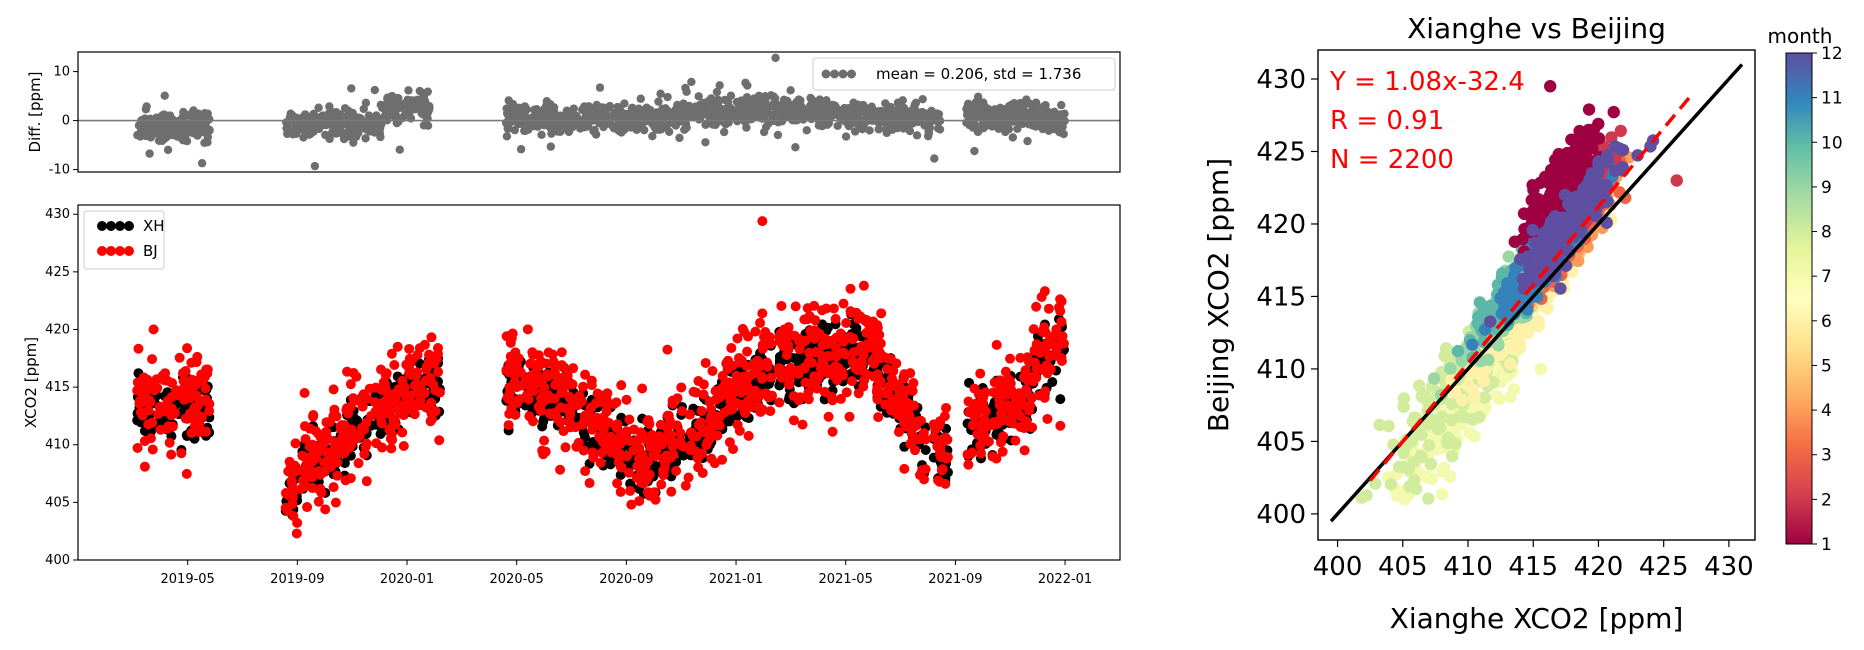  I want to click on diff-legend-marker, so click(838, 74).